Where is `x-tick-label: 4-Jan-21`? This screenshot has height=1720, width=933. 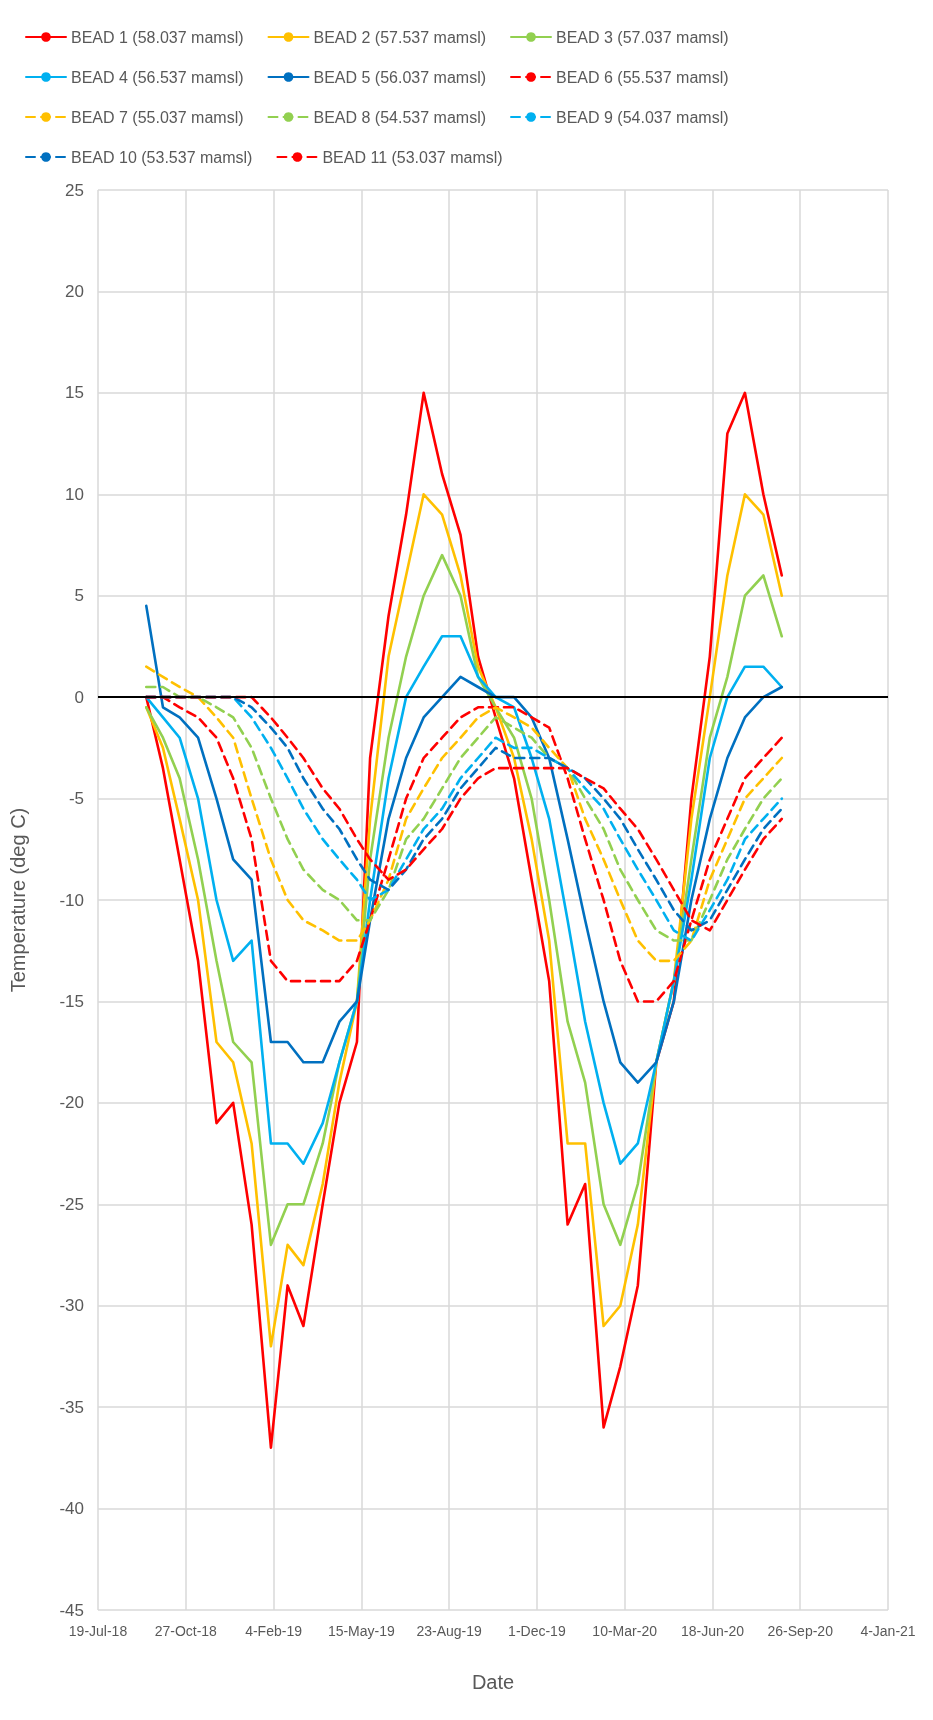 x-tick-label: 4-Jan-21 is located at coordinates (888, 1631).